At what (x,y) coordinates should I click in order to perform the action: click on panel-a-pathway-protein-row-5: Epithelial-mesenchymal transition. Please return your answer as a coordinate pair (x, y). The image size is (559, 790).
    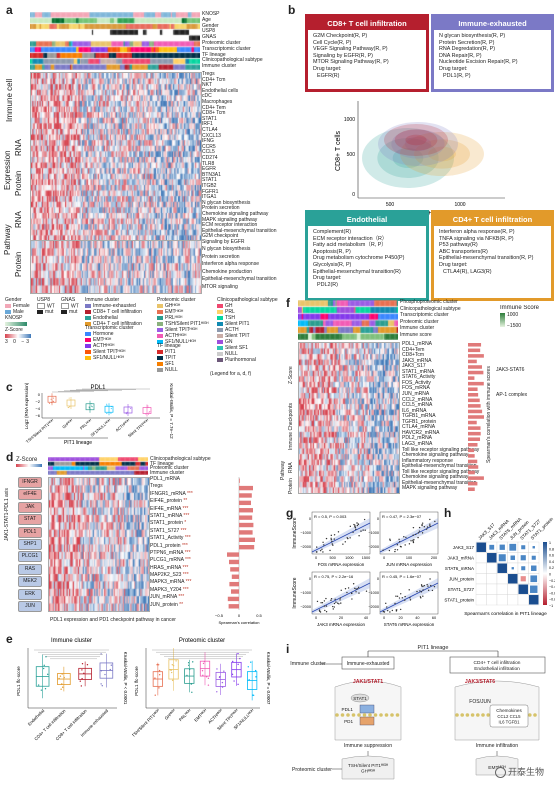
    Looking at the image, I should click on (239, 279).